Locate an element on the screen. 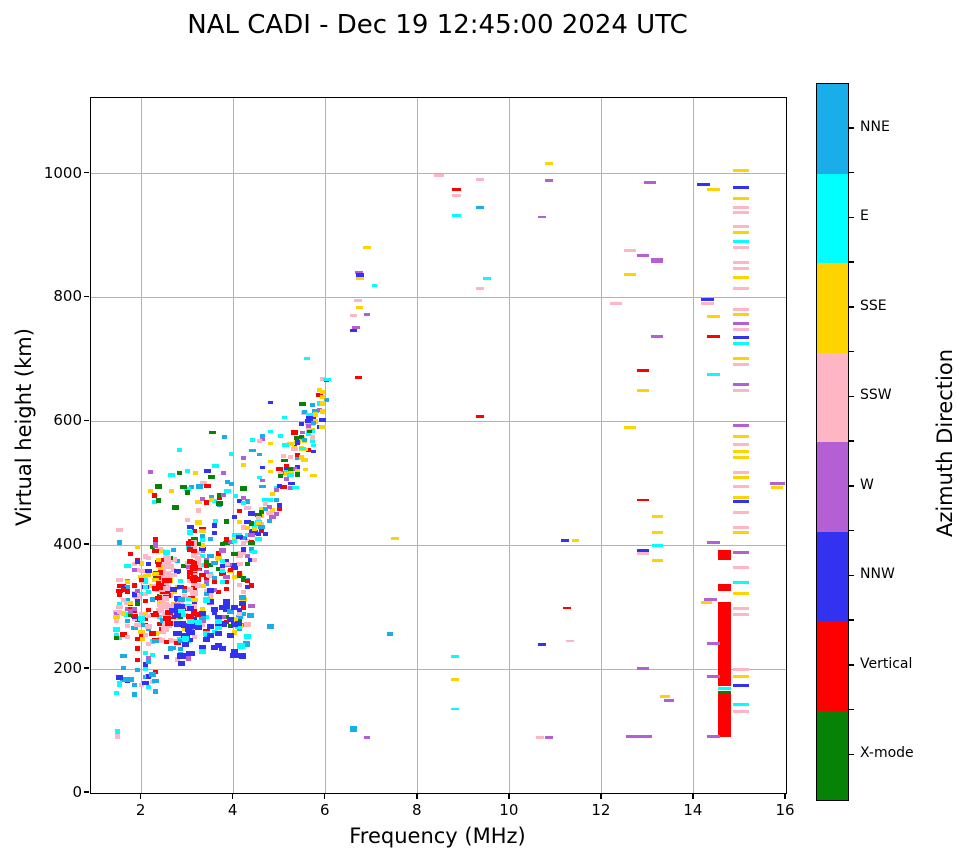 The image size is (958, 857). x-axis-label: Frequency (MHz) is located at coordinates (437, 836).